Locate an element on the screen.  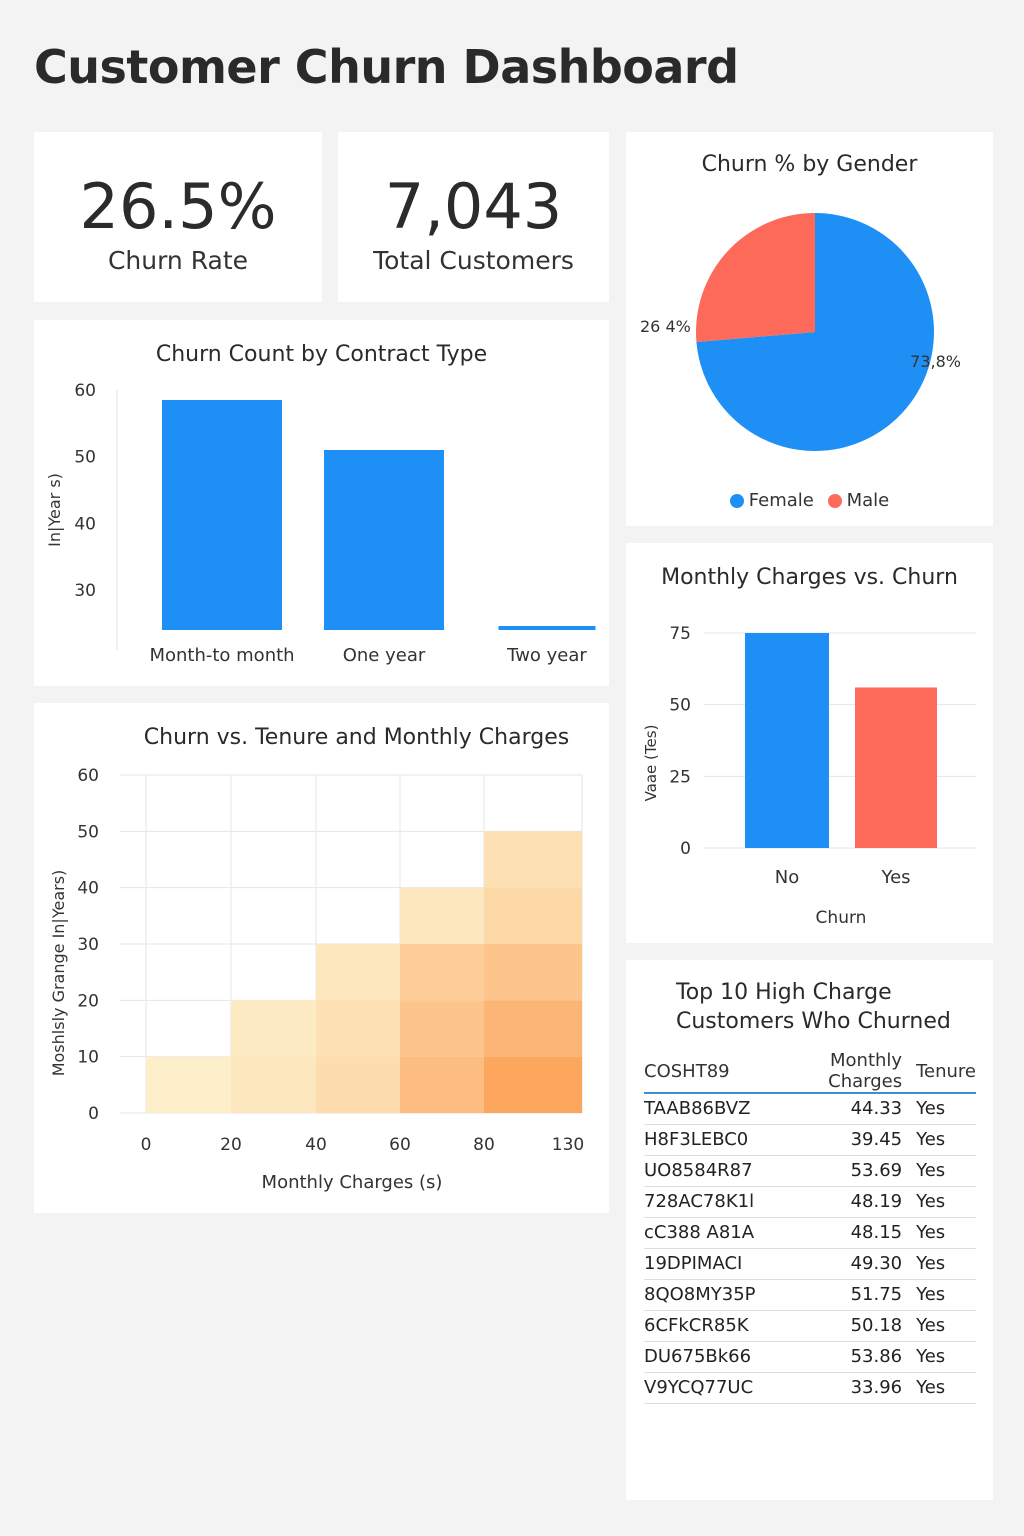
x-axis-label: Churn is located at coordinates (841, 918).